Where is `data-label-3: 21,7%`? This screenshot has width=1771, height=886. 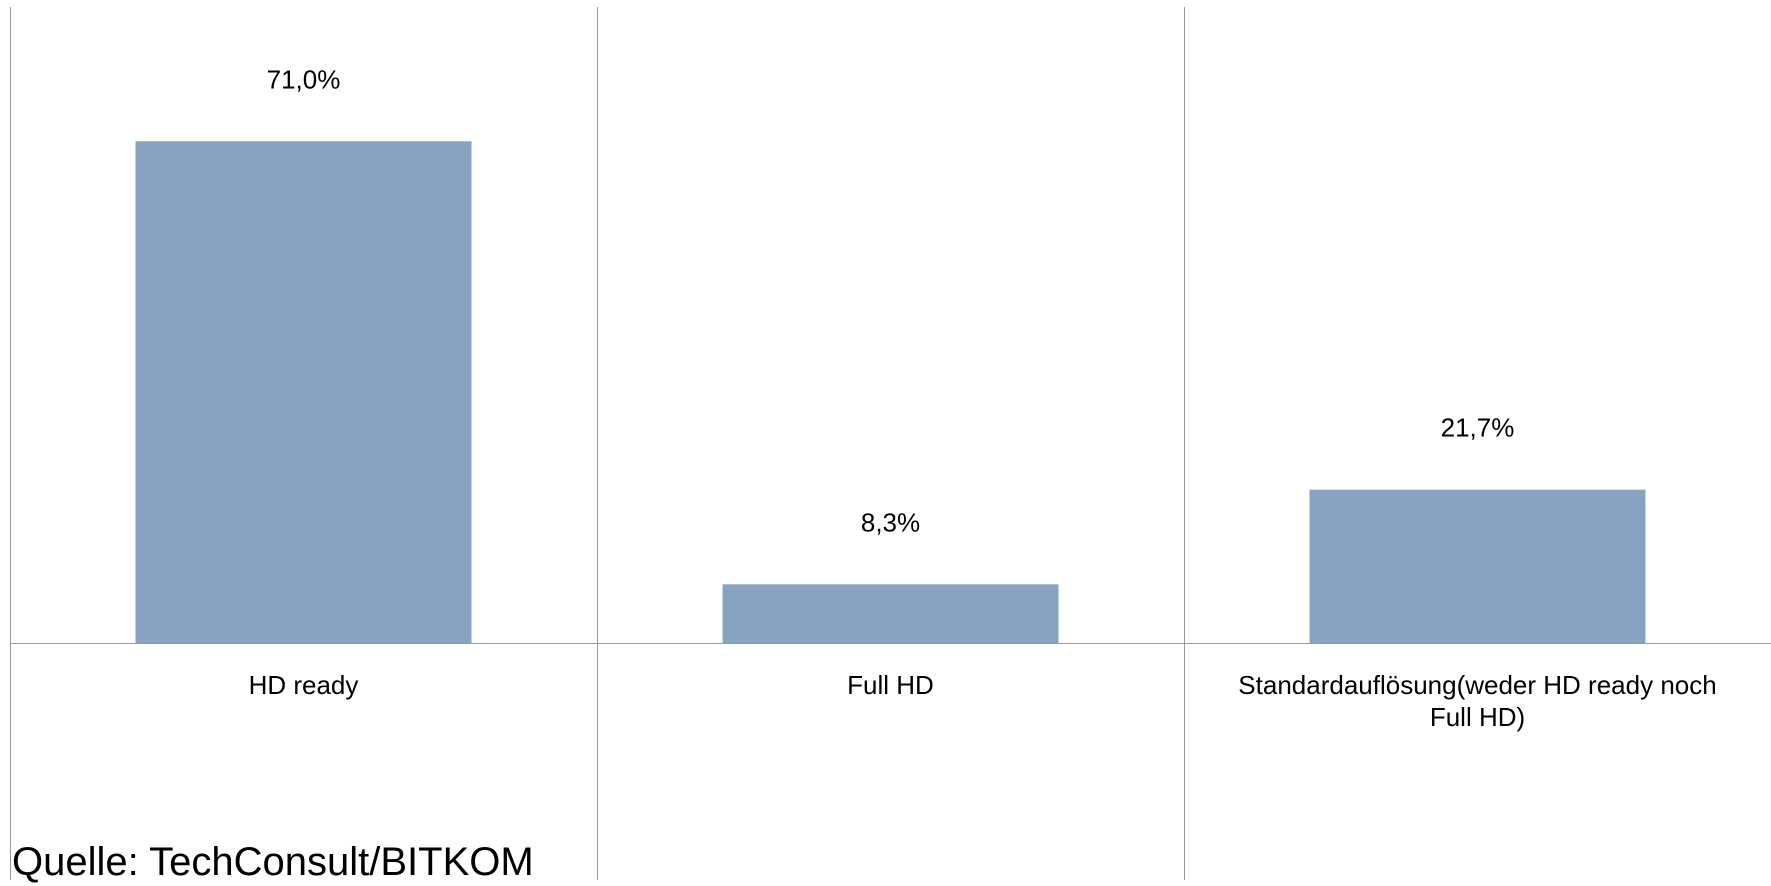 data-label-3: 21,7% is located at coordinates (1478, 428).